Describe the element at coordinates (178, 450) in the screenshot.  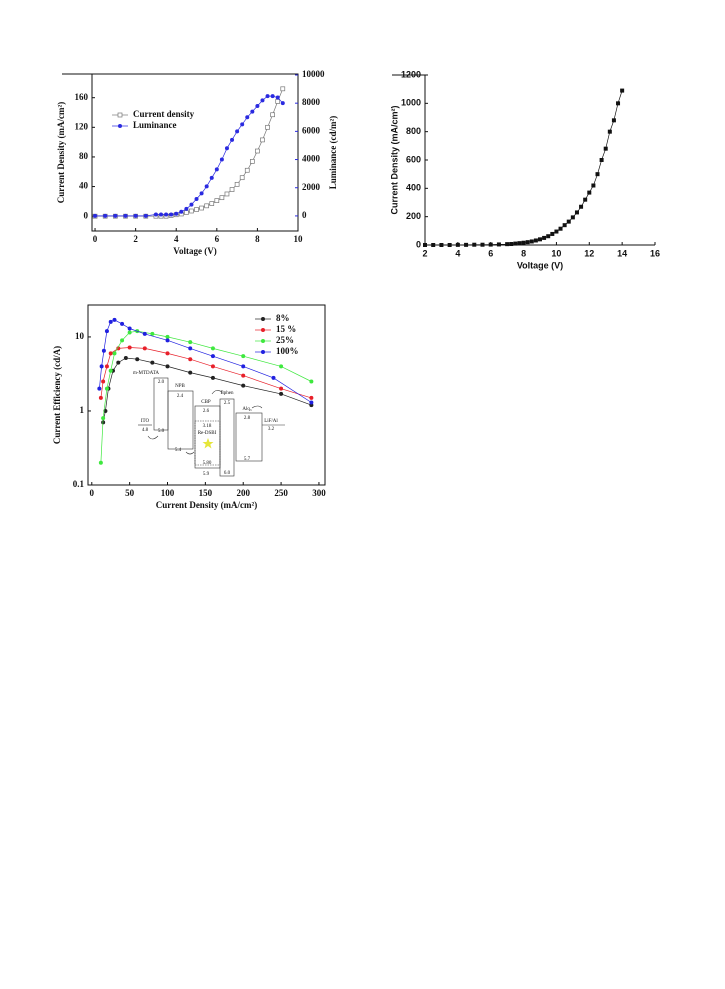
I see `inset-label: 5.4` at that location.